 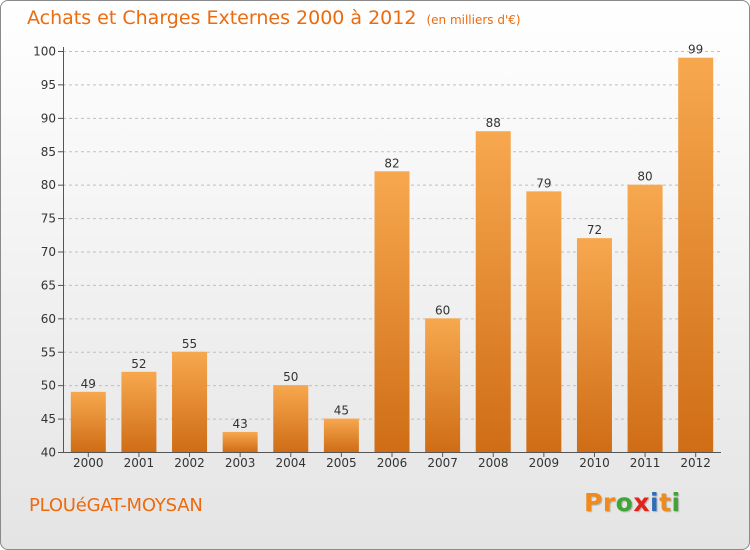 What do you see at coordinates (392, 463) in the screenshot?
I see `x-tick-label: 2006` at bounding box center [392, 463].